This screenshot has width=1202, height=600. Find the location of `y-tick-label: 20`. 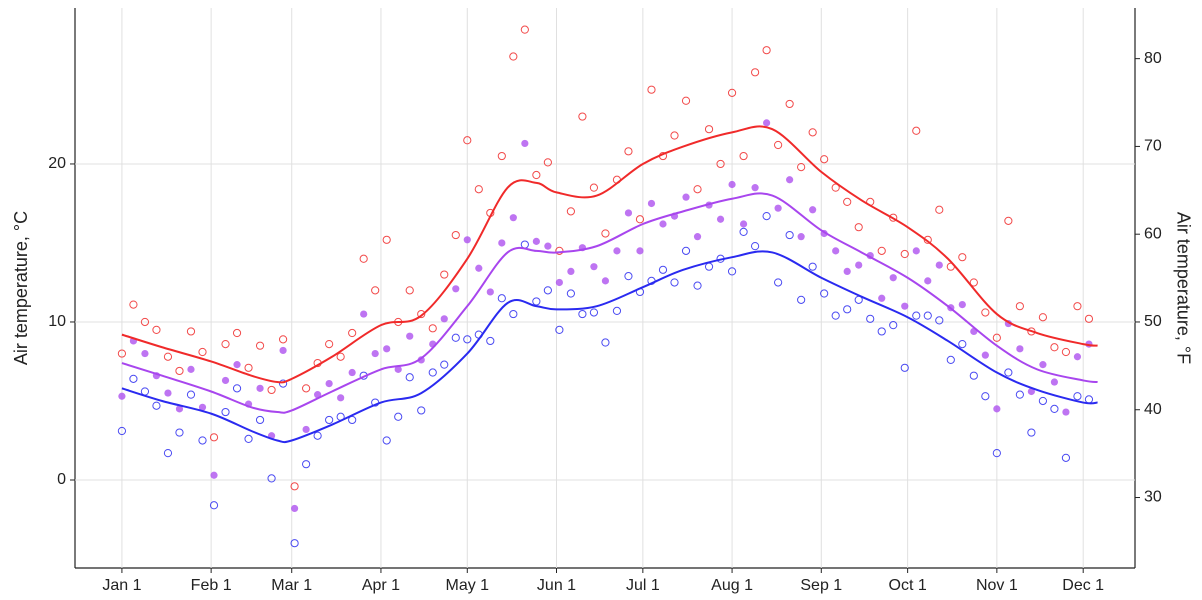

y-tick-label: 20 is located at coordinates (57, 163).